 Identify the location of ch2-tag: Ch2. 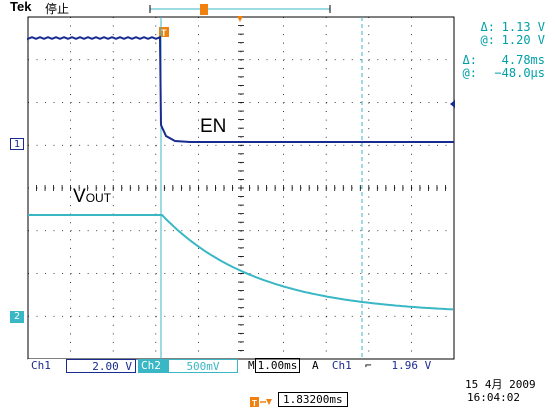
(153, 366).